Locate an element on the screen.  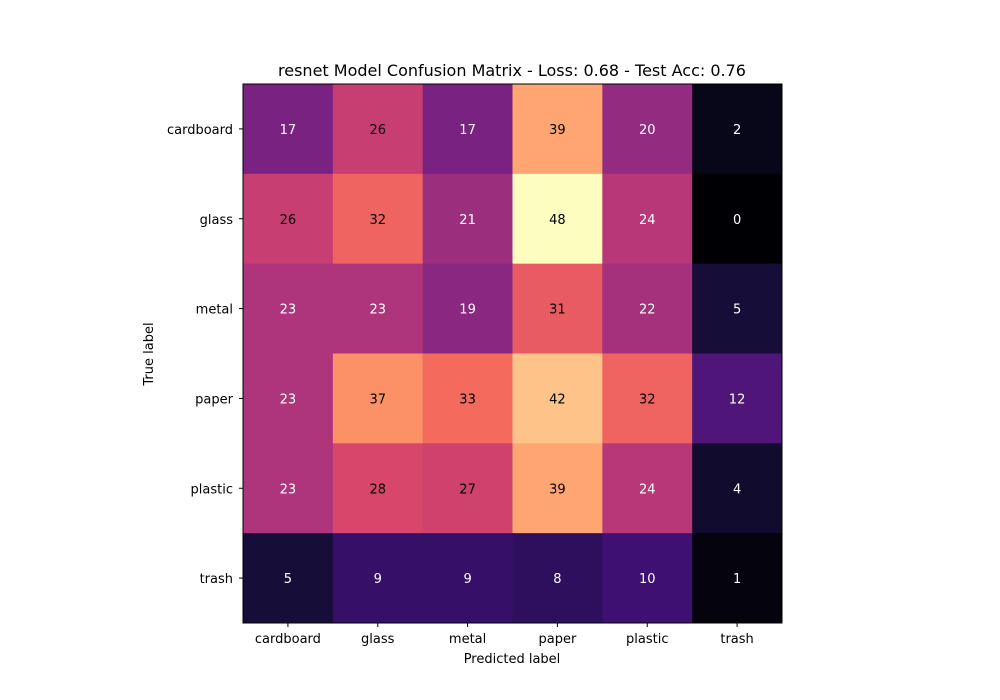
cell-value-label: 22 is located at coordinates (647, 310).